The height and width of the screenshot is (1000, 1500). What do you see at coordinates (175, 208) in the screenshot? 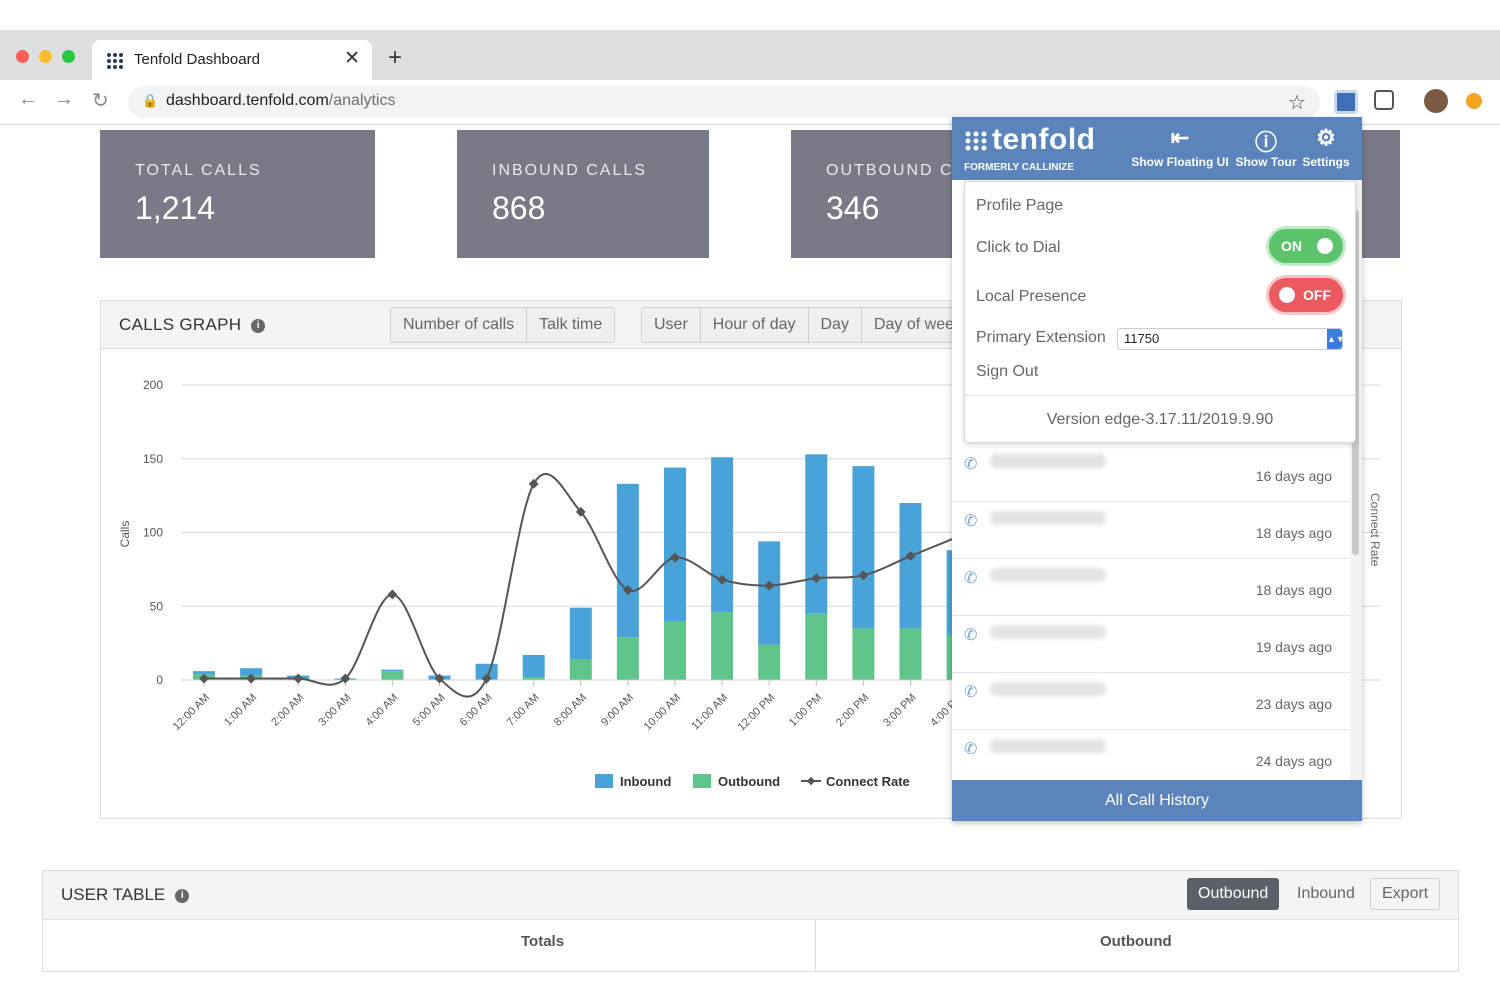
I see `stat-value: 1,214` at bounding box center [175, 208].